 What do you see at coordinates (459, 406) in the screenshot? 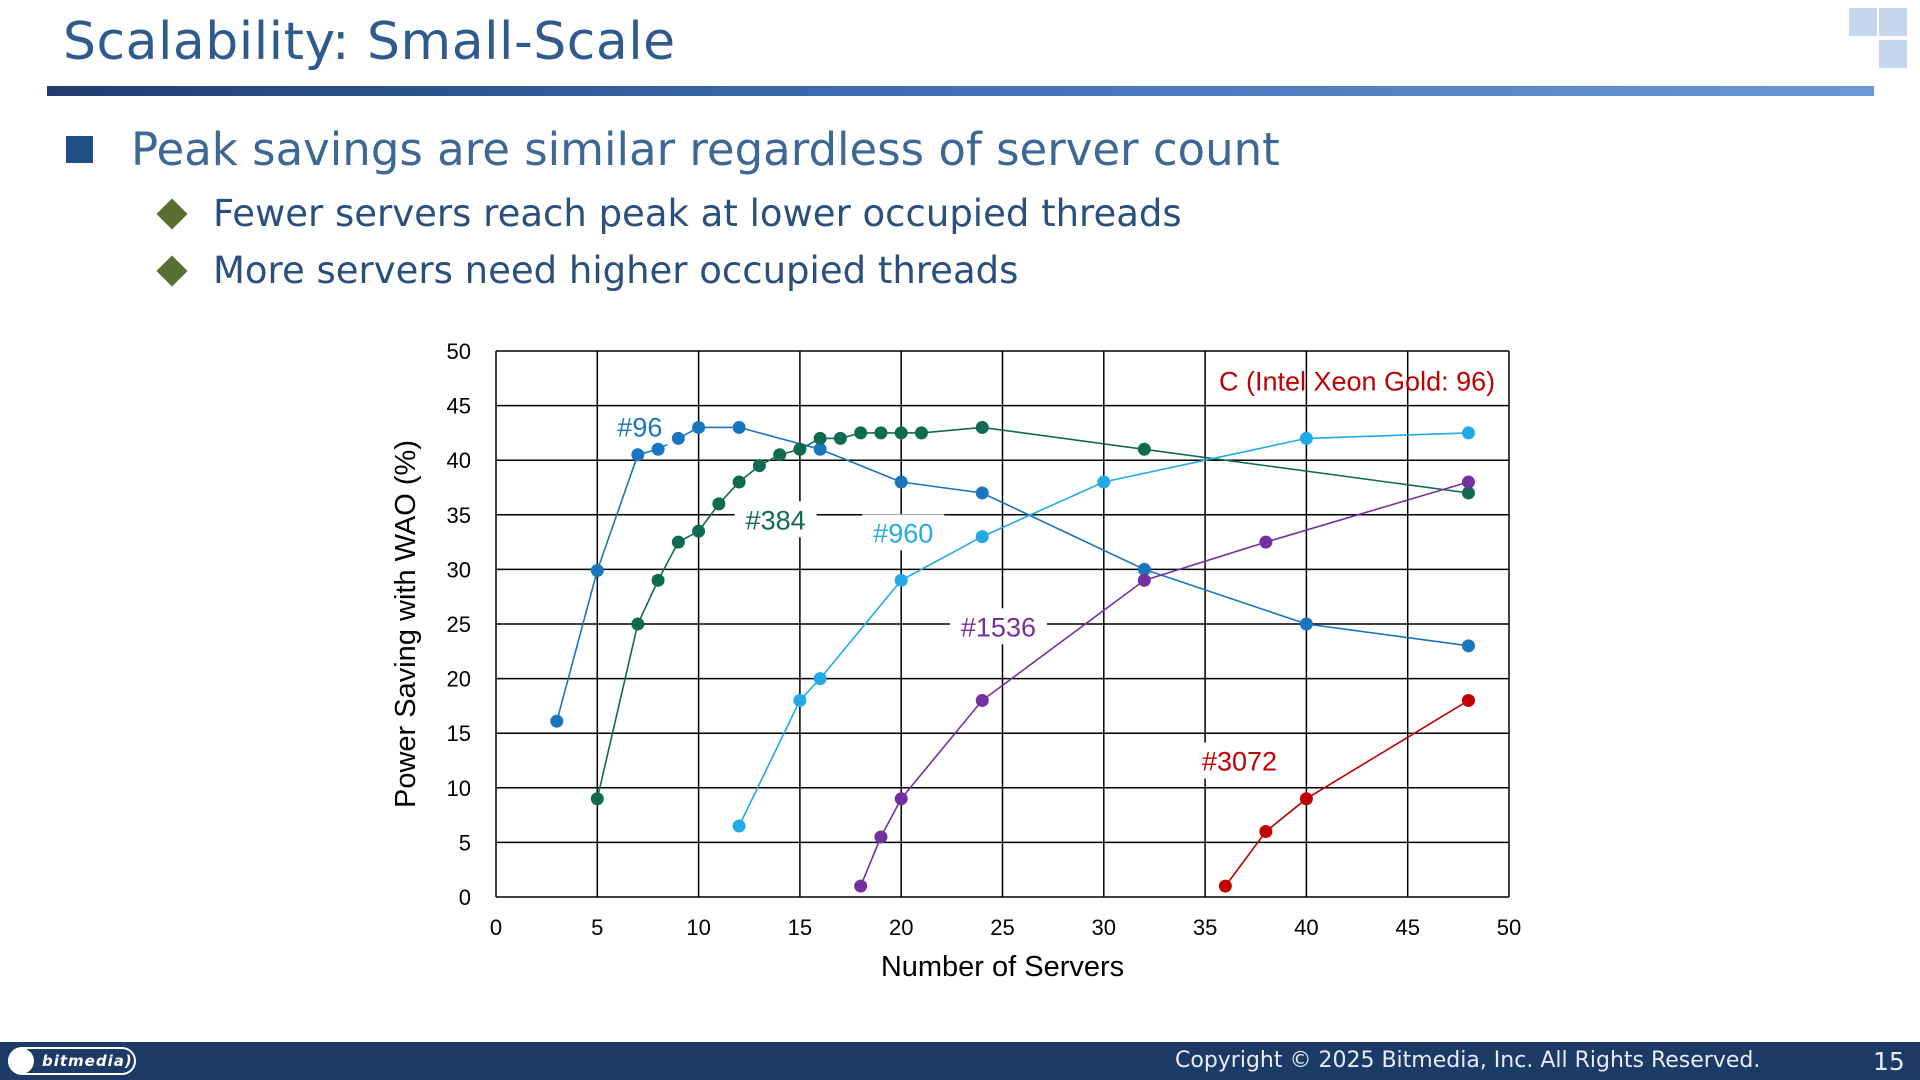
I see `y-tick-label: 45` at bounding box center [459, 406].